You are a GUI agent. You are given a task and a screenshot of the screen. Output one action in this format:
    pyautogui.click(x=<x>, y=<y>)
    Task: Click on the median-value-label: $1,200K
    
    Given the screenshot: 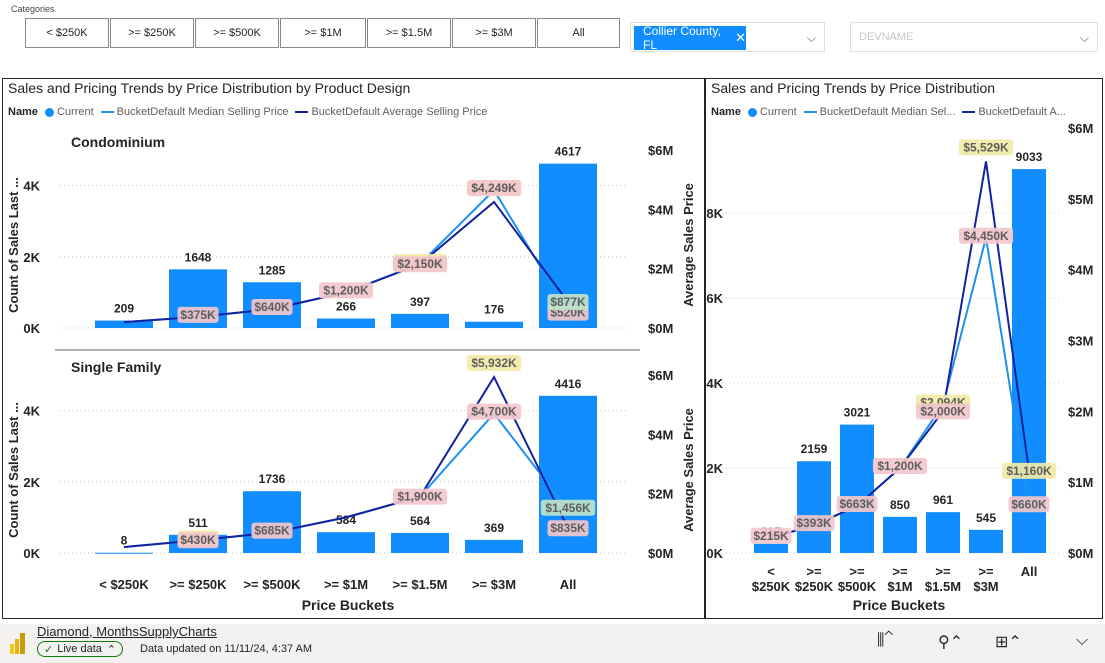 What is the action you would take?
    pyautogui.click(x=346, y=290)
    